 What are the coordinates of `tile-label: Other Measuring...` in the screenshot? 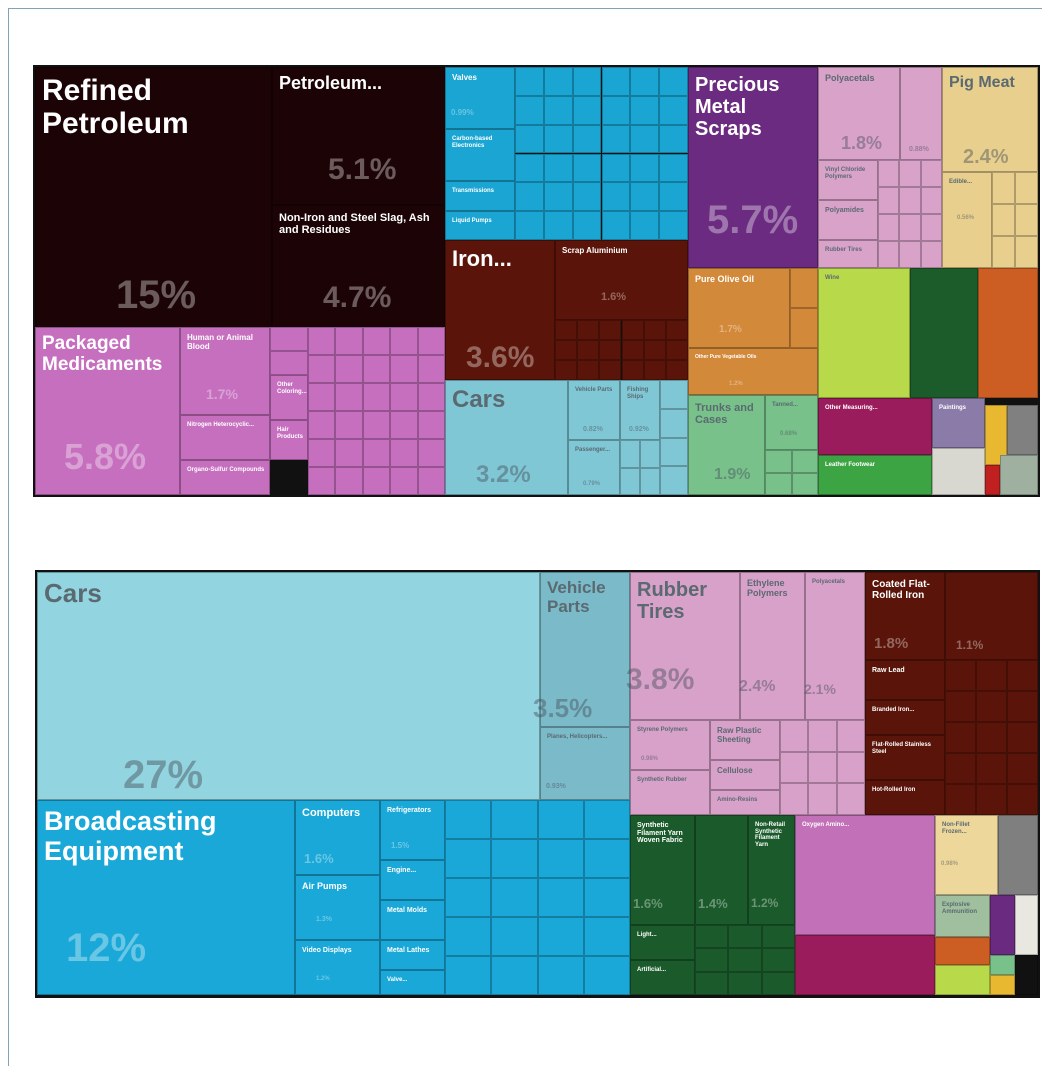 It's located at (851, 408).